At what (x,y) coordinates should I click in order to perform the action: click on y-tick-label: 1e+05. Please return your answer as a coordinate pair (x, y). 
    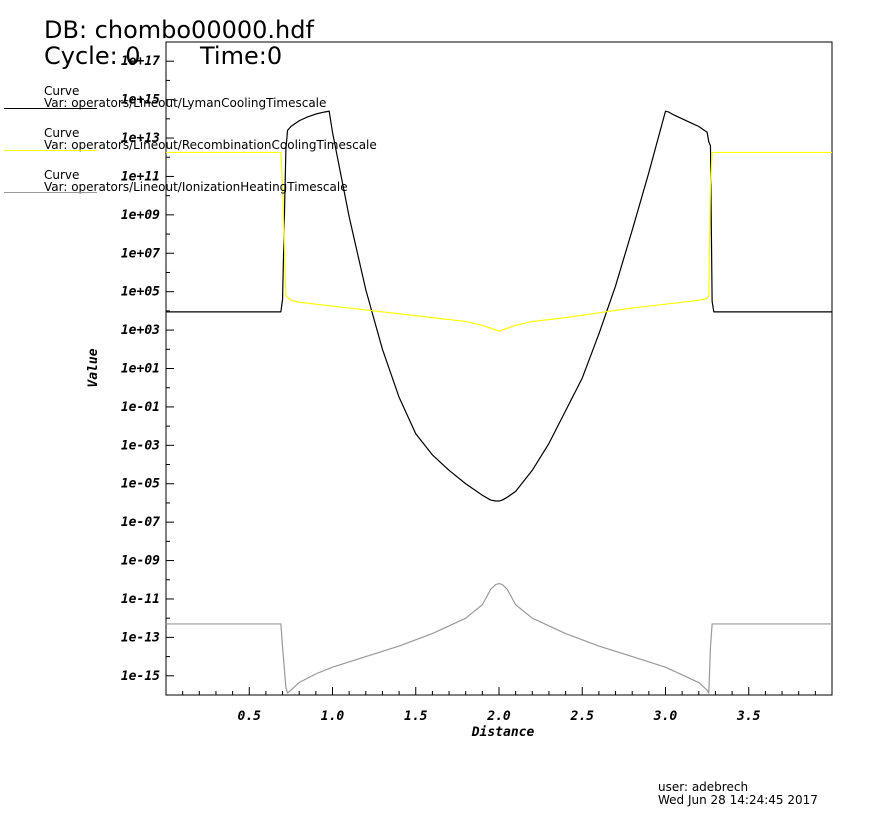
    Looking at the image, I should click on (140, 292).